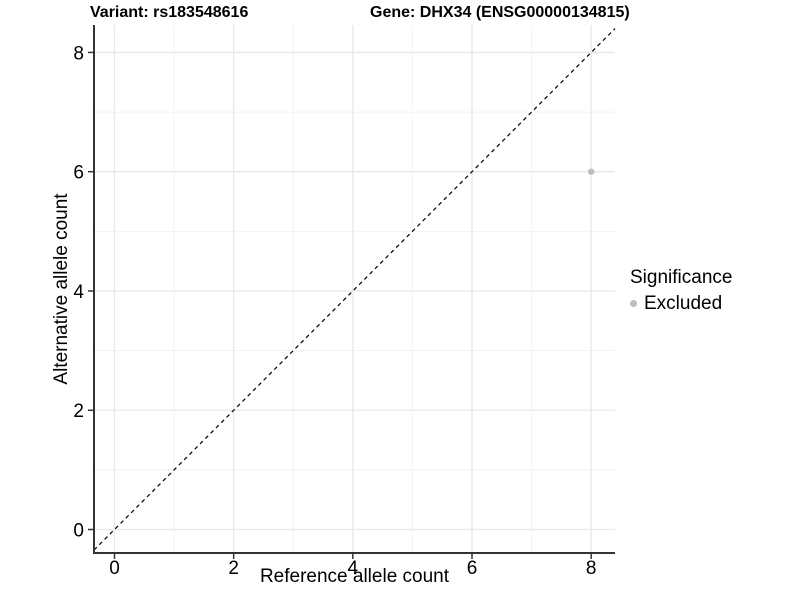  What do you see at coordinates (61, 289) in the screenshot?
I see `y-axis-title: Alternative allele count` at bounding box center [61, 289].